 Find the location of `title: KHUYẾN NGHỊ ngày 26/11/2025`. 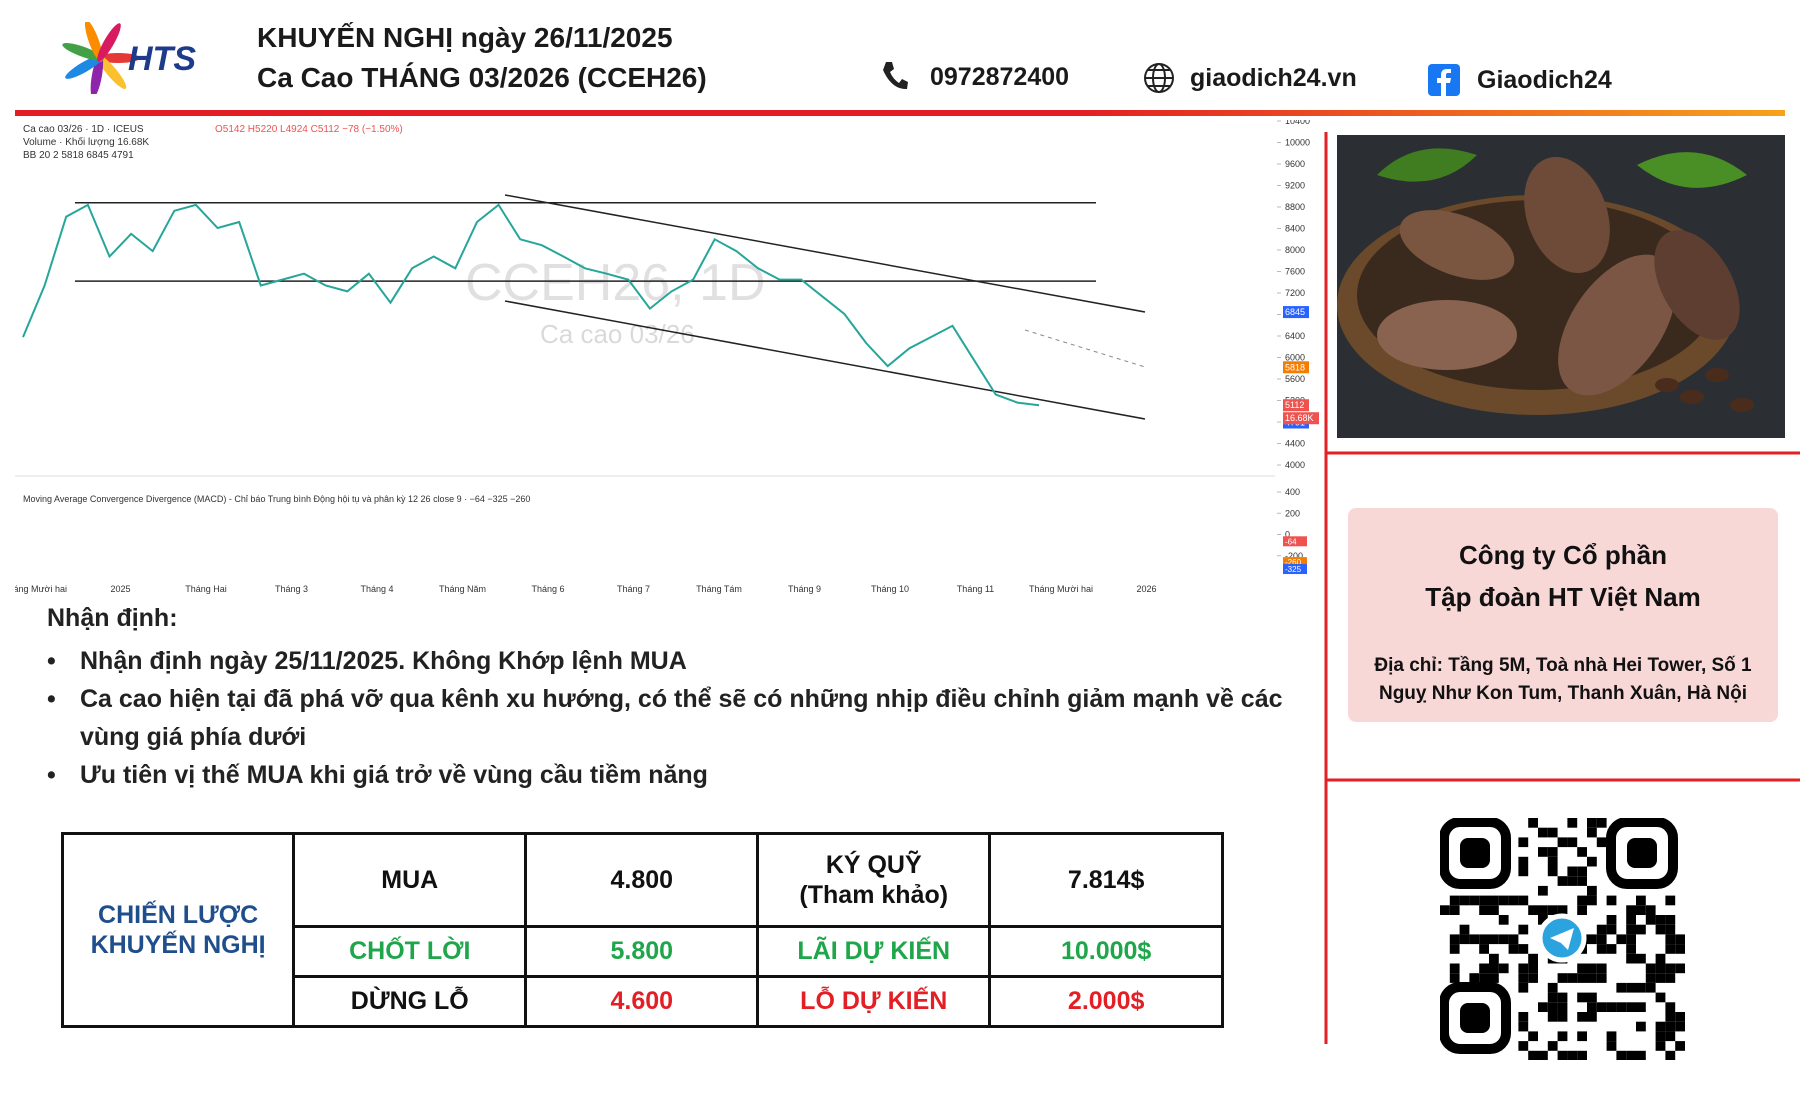

title: KHUYẾN NGHỊ ngày 26/11/2025 is located at coordinates (465, 37).